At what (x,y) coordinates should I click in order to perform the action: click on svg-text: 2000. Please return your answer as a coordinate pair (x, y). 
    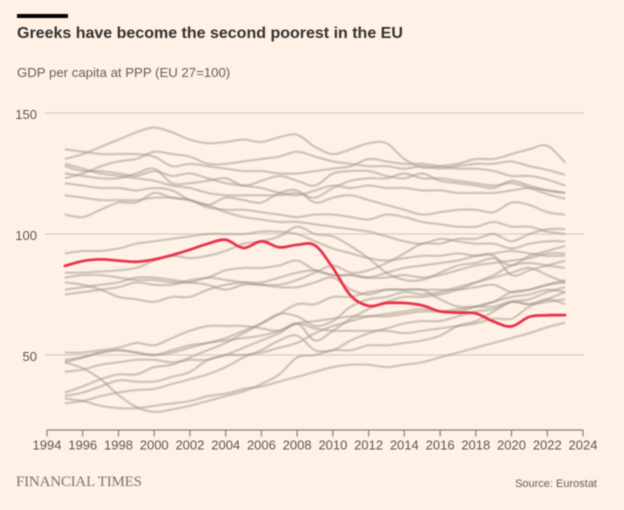
    Looking at the image, I should click on (154, 445).